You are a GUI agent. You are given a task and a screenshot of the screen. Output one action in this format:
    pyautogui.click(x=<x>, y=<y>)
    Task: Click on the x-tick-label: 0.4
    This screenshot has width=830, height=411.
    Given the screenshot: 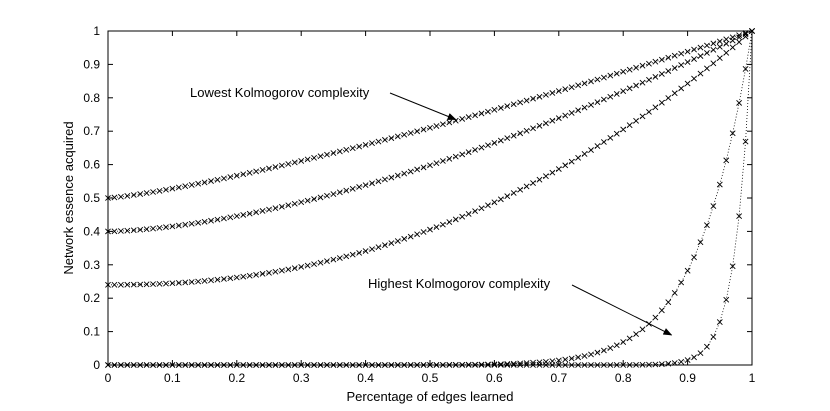 What is the action you would take?
    pyautogui.click(x=365, y=378)
    